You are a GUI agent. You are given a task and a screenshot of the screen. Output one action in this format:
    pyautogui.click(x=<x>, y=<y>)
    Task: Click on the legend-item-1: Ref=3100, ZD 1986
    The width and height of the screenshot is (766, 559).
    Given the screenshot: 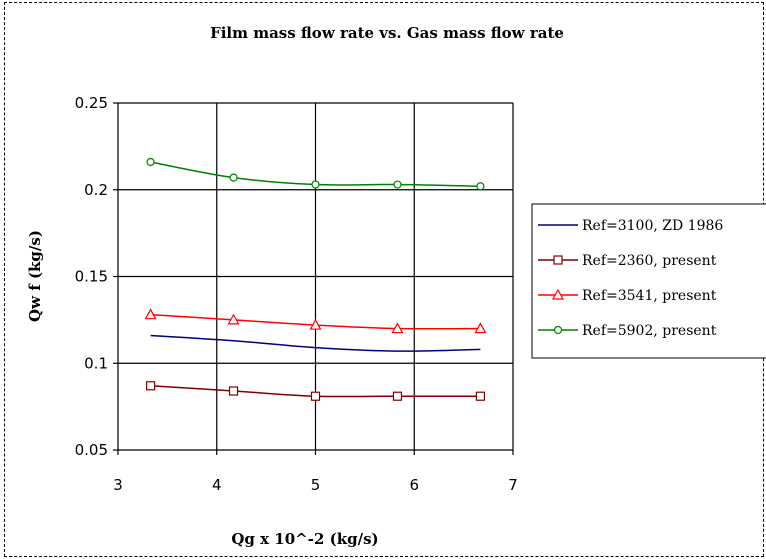 What is the action you would take?
    pyautogui.click(x=630, y=226)
    